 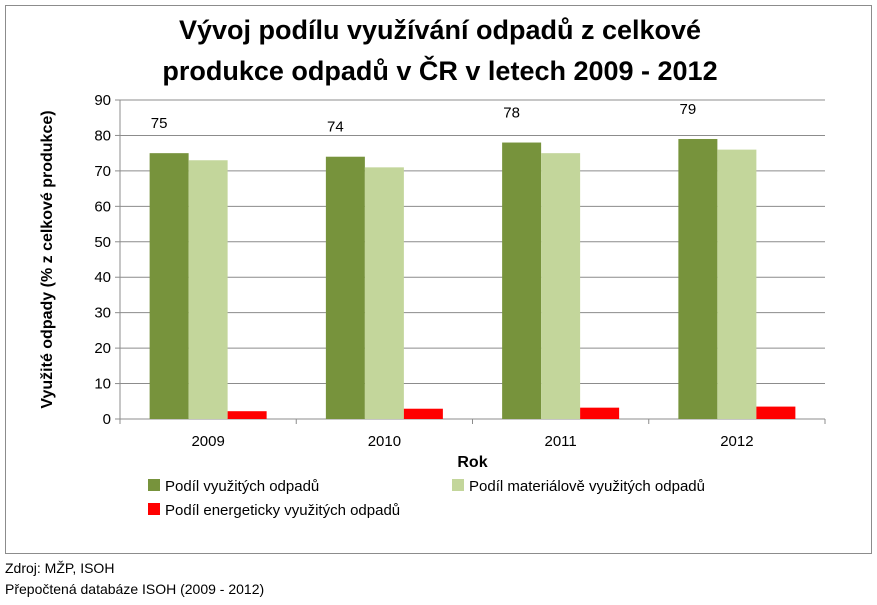 What do you see at coordinates (423, 413) in the screenshot?
I see `bar-2010-s3` at bounding box center [423, 413].